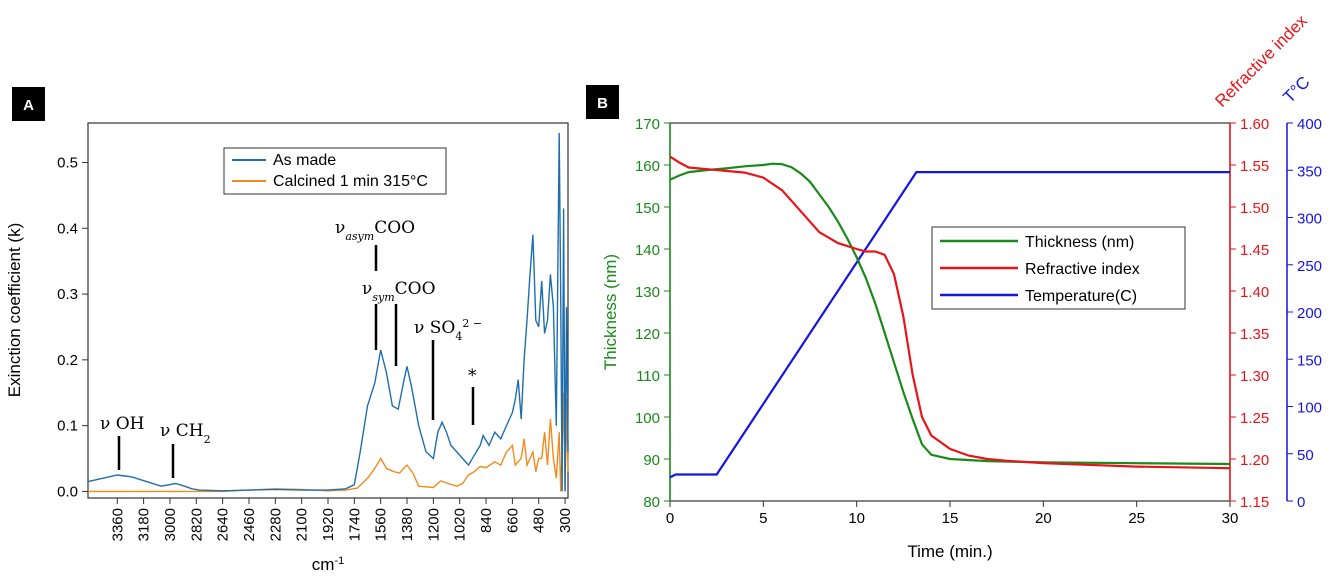  I want to click on panel-a-xlabel: cm-1, so click(328, 564).